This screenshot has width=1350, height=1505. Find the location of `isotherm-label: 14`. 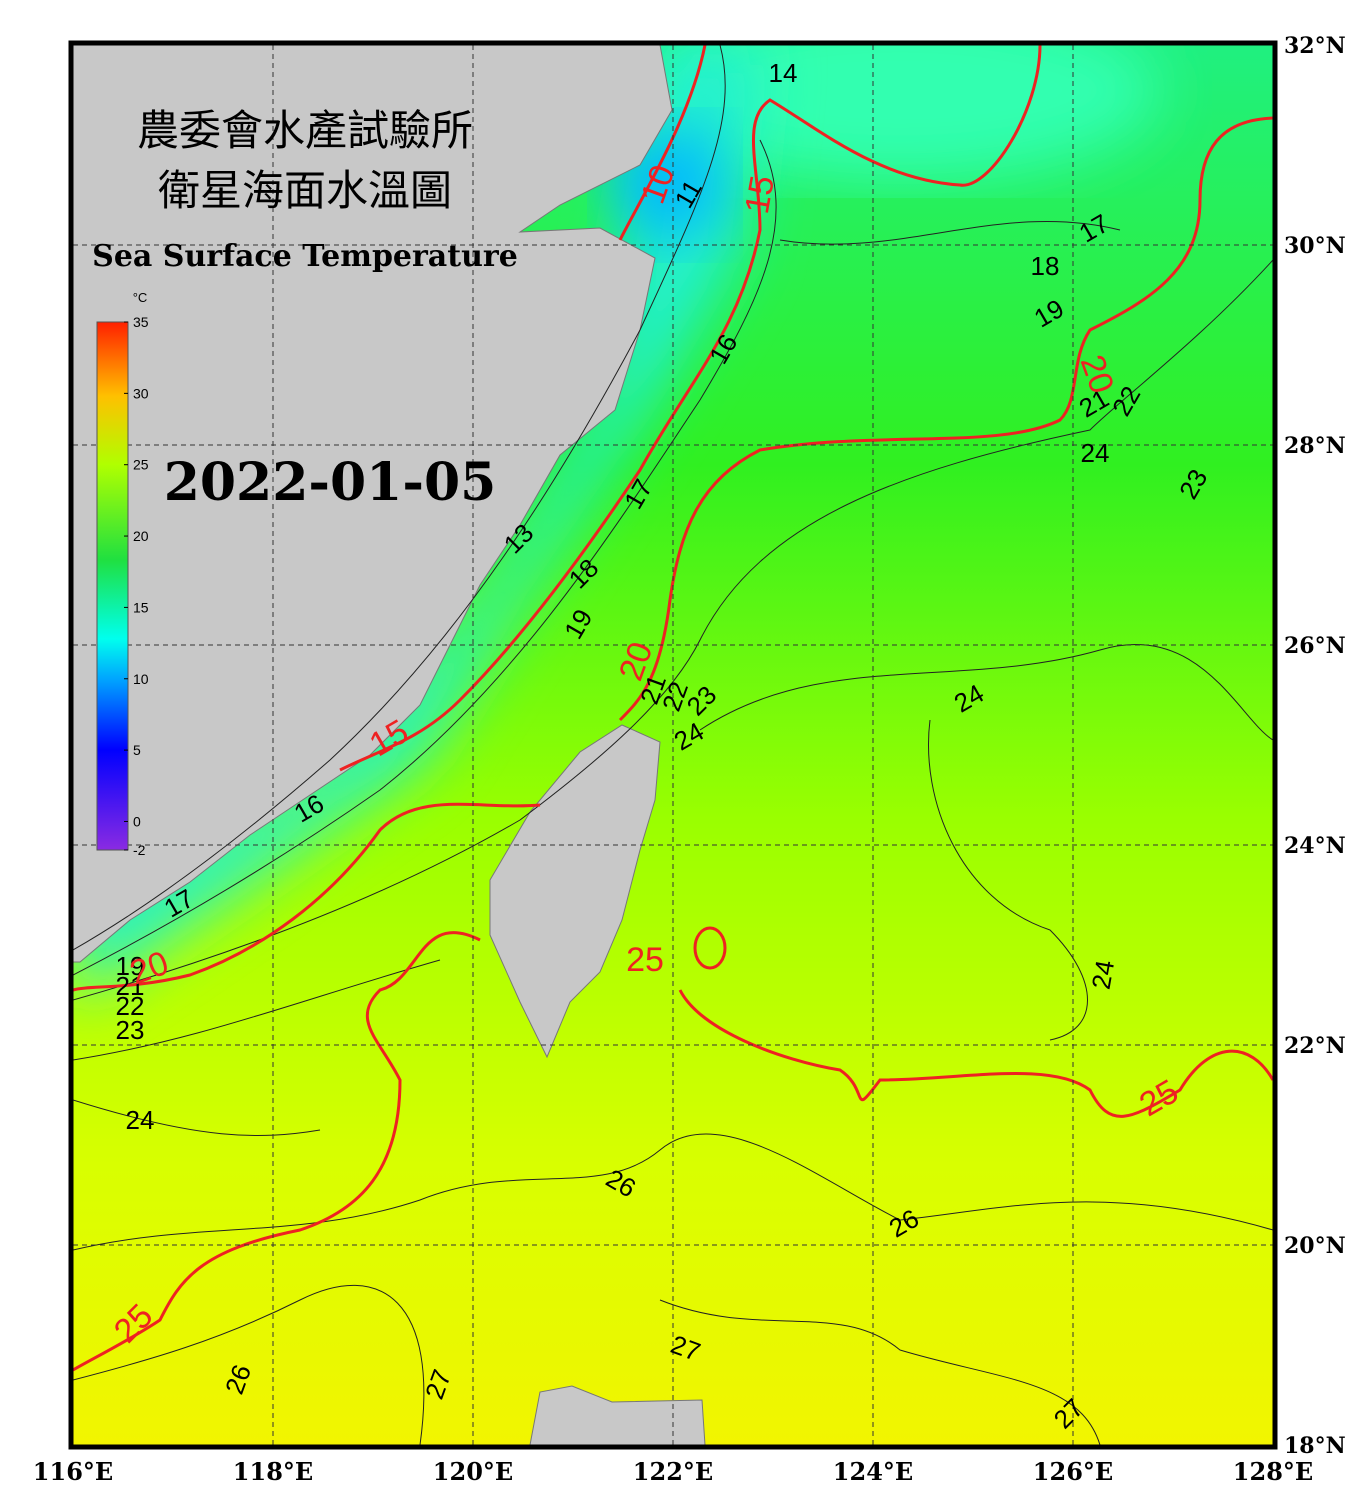

isotherm-label: 14 is located at coordinates (783, 73).